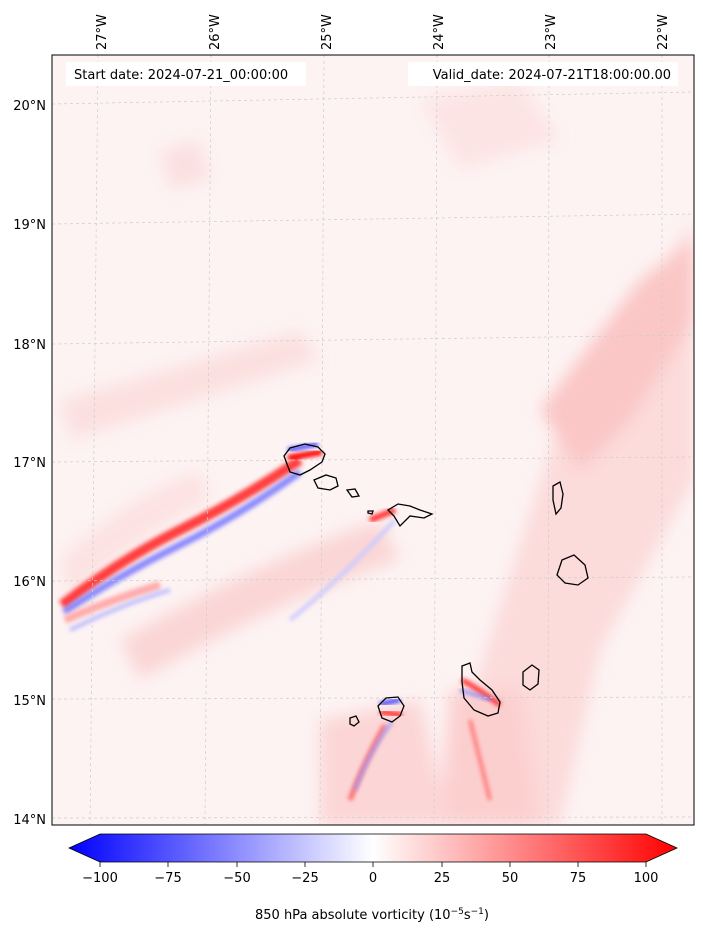  Describe the element at coordinates (167, 878) in the screenshot. I see `colorbar-tick: −75` at that location.